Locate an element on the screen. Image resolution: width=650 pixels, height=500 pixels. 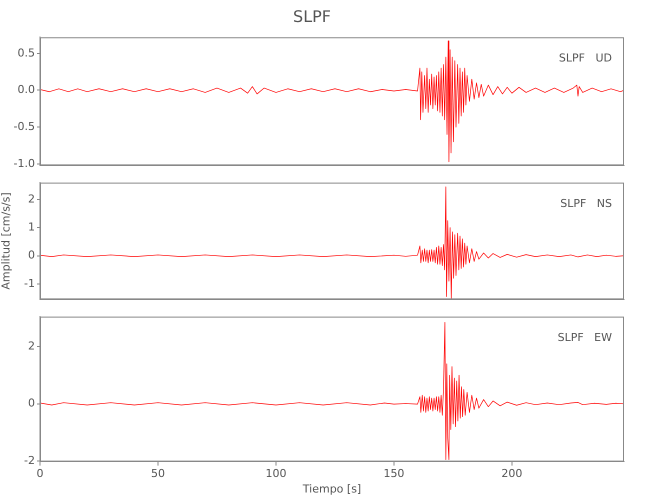
annotation: SLPF NS is located at coordinates (586, 203).